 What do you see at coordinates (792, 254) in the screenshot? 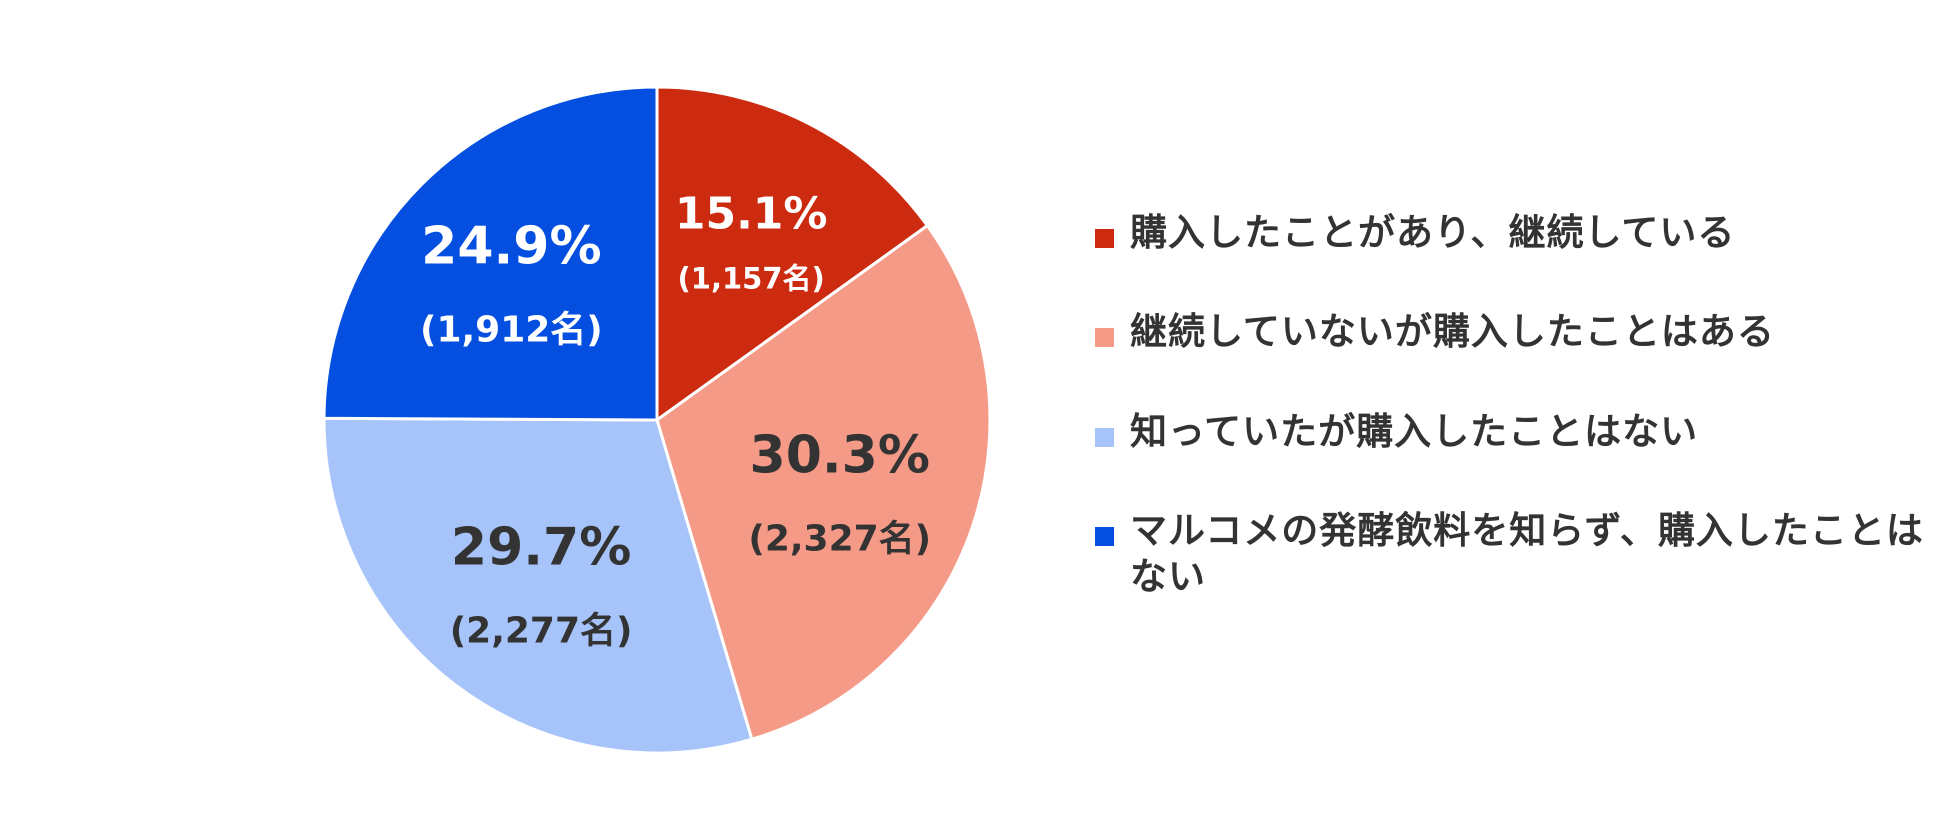
I see `pie-slice-continuing` at bounding box center [792, 254].